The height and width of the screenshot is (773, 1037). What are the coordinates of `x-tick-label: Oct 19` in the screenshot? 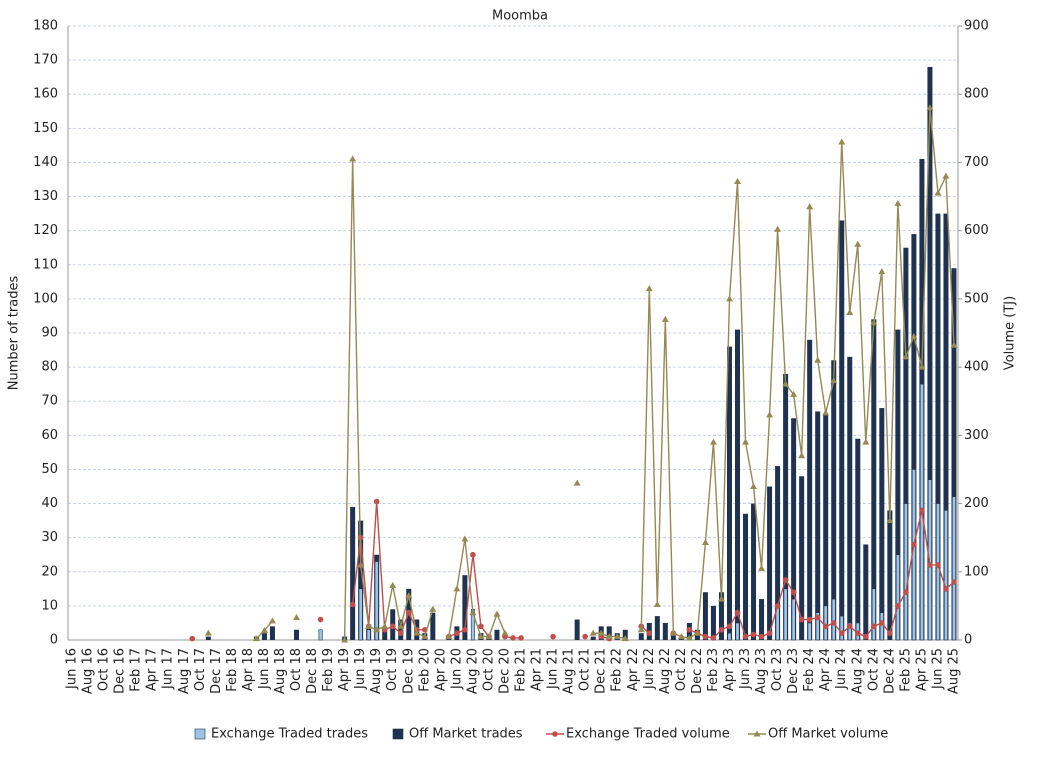 It's located at (392, 669).